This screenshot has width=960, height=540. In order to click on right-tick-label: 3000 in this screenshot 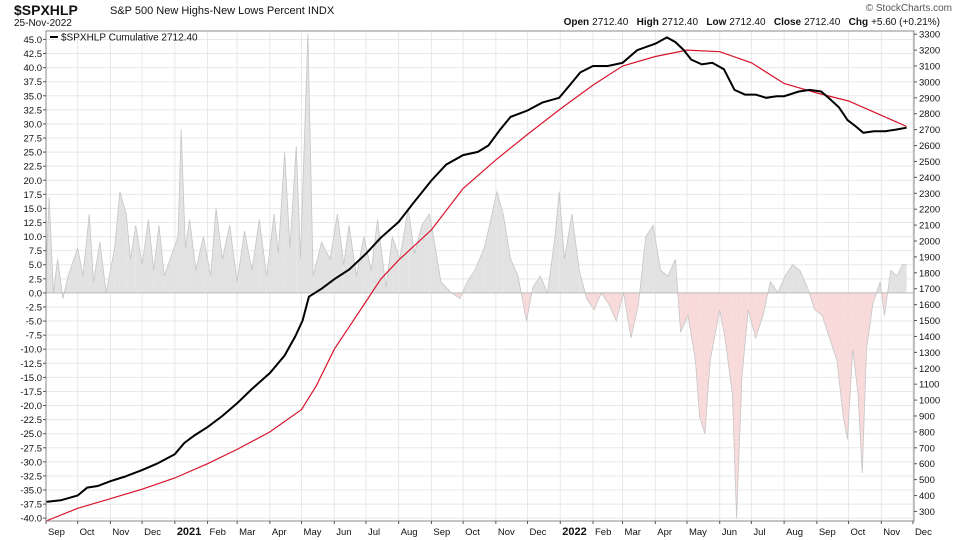, I will do `click(929, 82)`.